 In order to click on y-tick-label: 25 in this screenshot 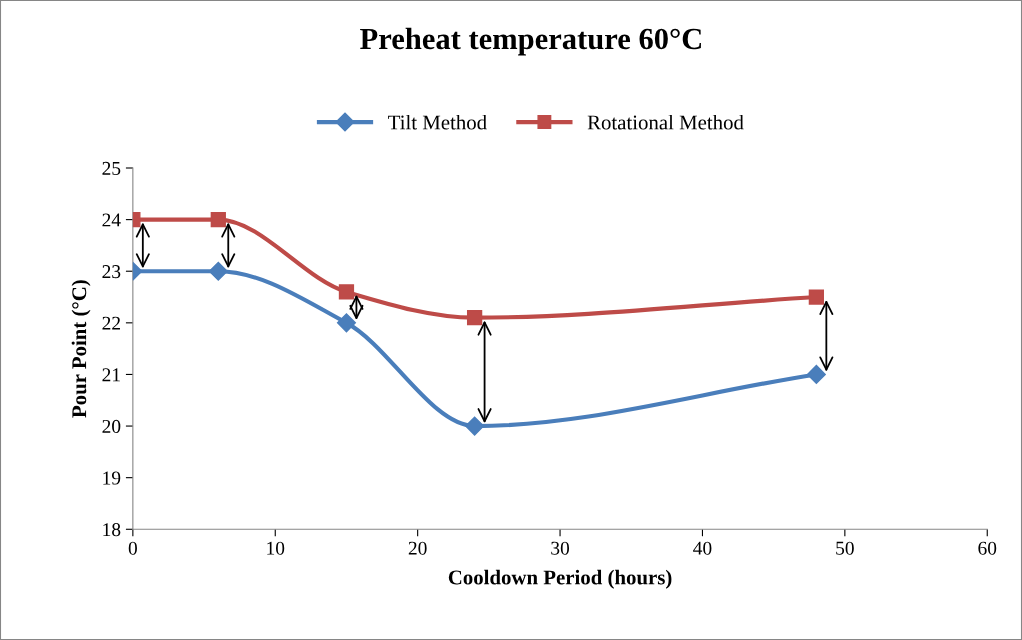, I will do `click(111, 168)`.